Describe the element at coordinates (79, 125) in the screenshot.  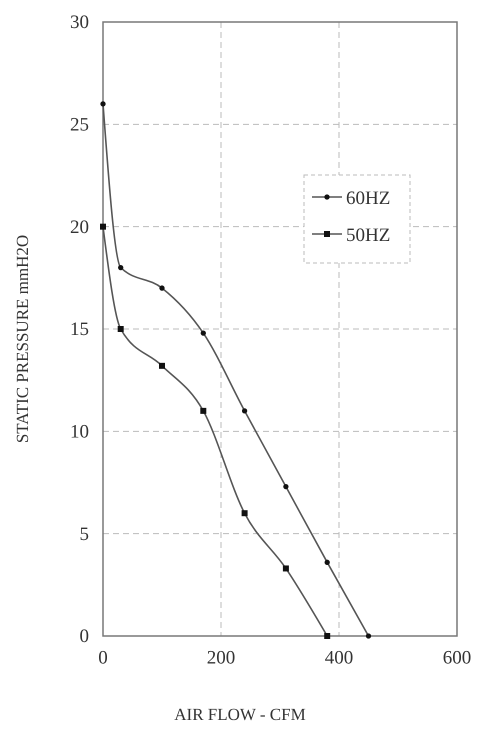
I see `y-tick-label: 25` at that location.